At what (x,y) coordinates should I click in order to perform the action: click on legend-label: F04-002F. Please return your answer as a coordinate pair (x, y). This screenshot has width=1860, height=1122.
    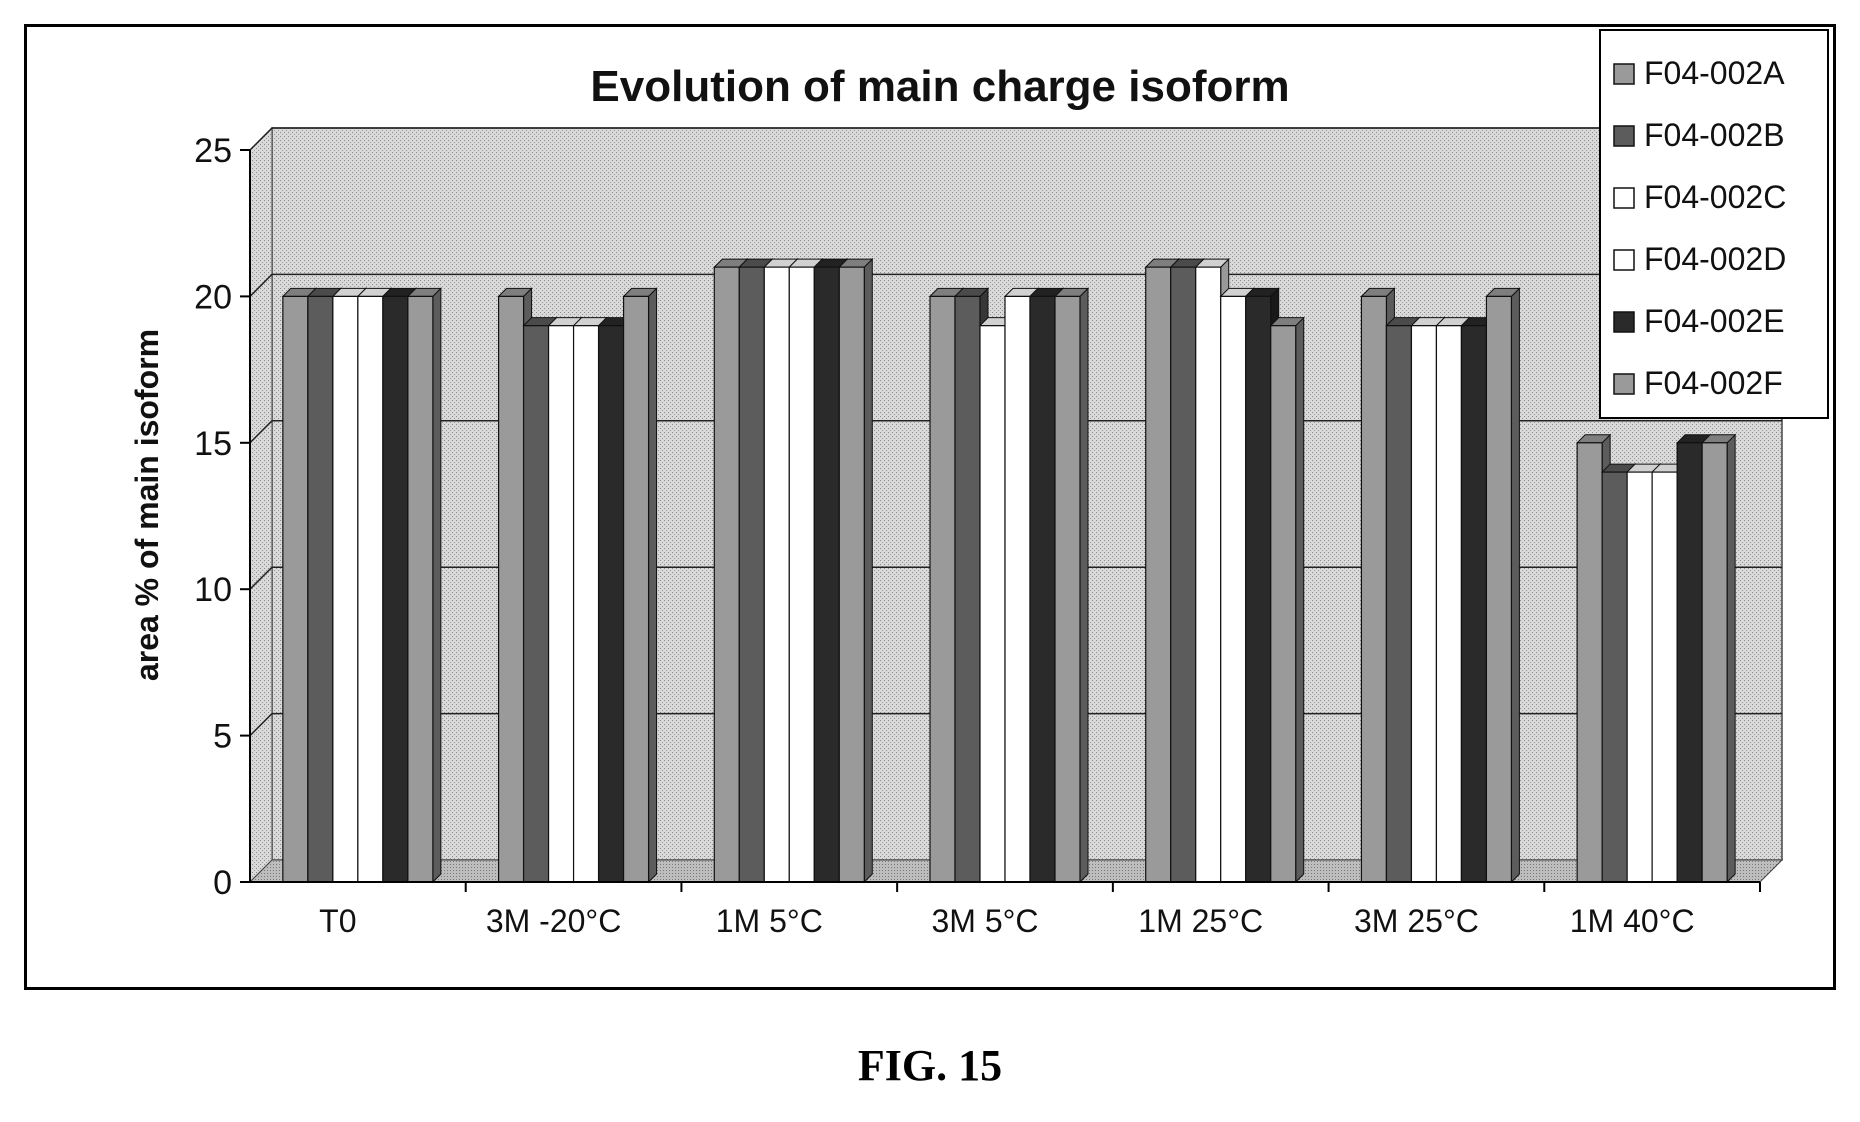
    Looking at the image, I should click on (1713, 383).